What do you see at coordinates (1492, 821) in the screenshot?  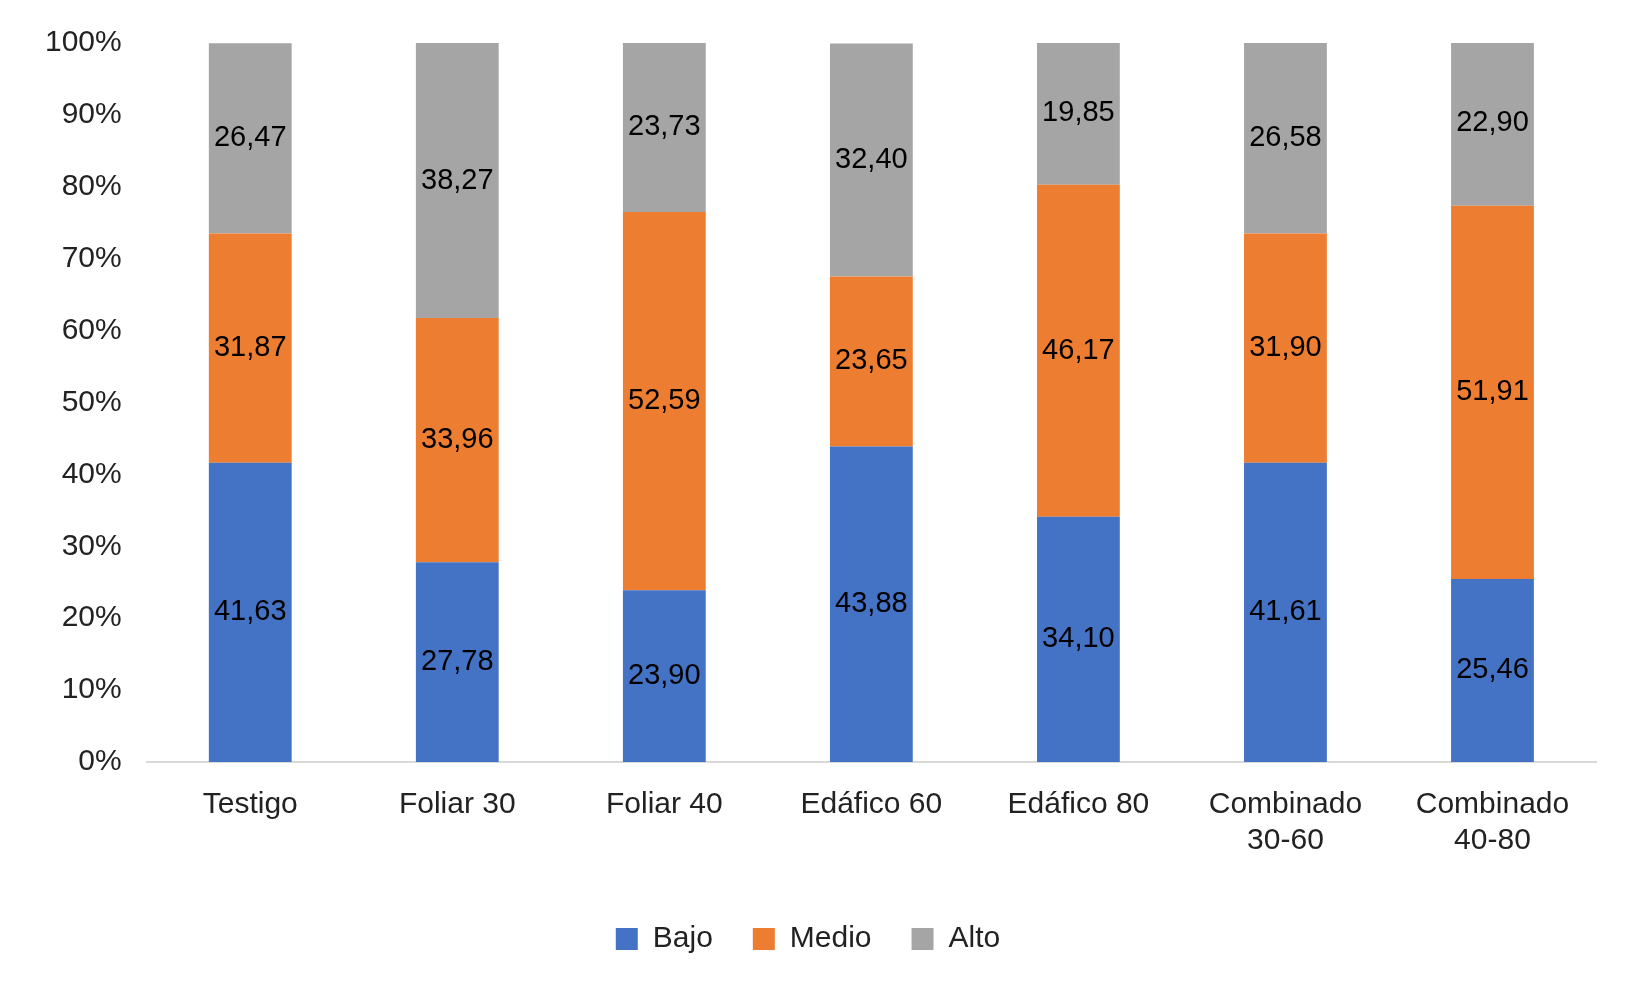 I see `x-tick-label: Combinado 40-80` at bounding box center [1492, 821].